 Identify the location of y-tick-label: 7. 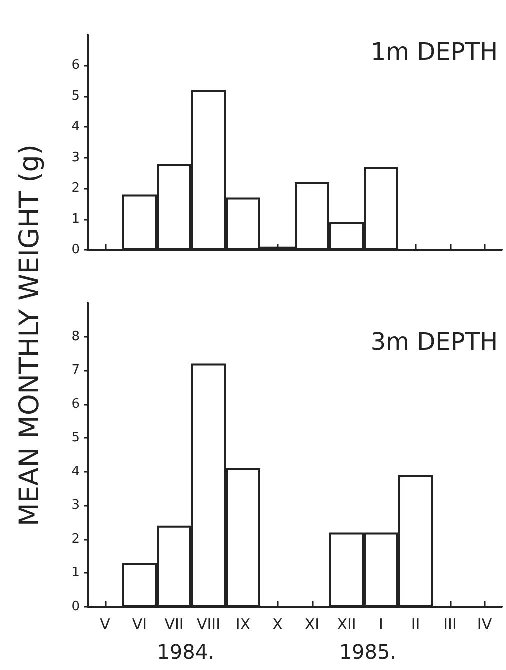
(76, 370).